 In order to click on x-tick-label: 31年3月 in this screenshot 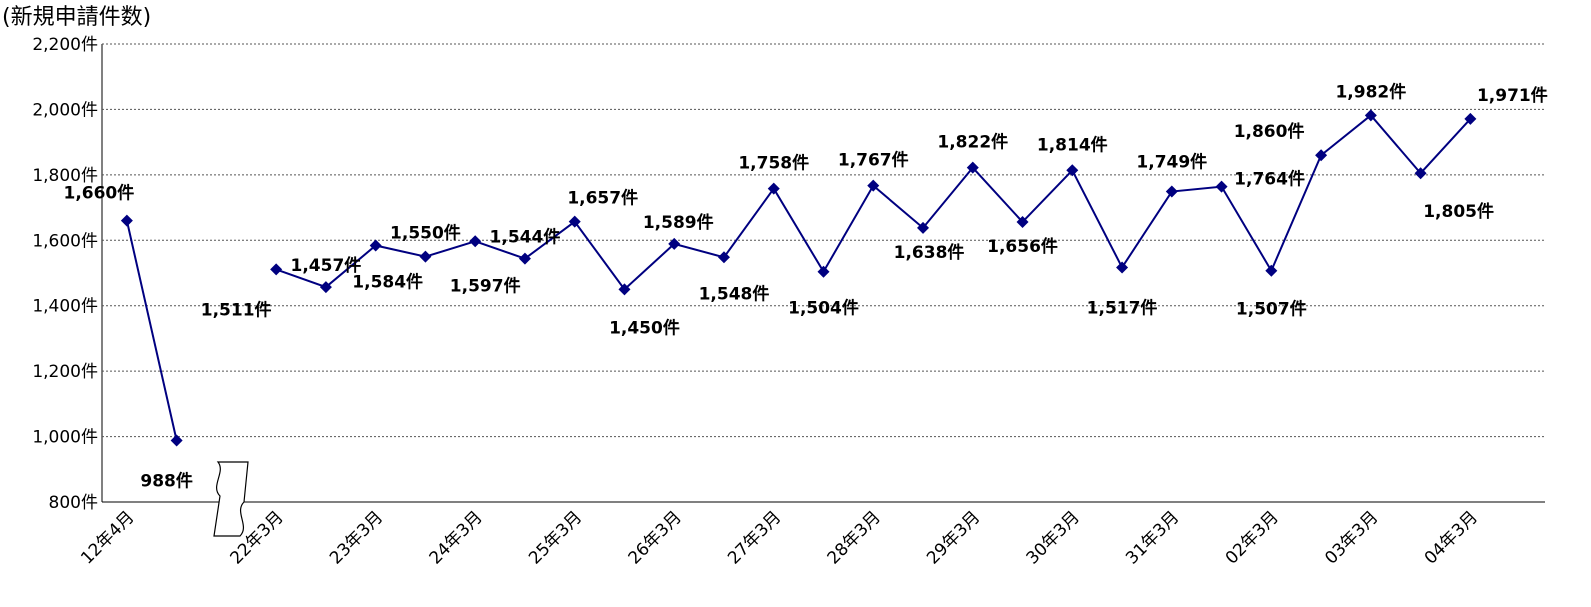, I will do `click(1152, 537)`.